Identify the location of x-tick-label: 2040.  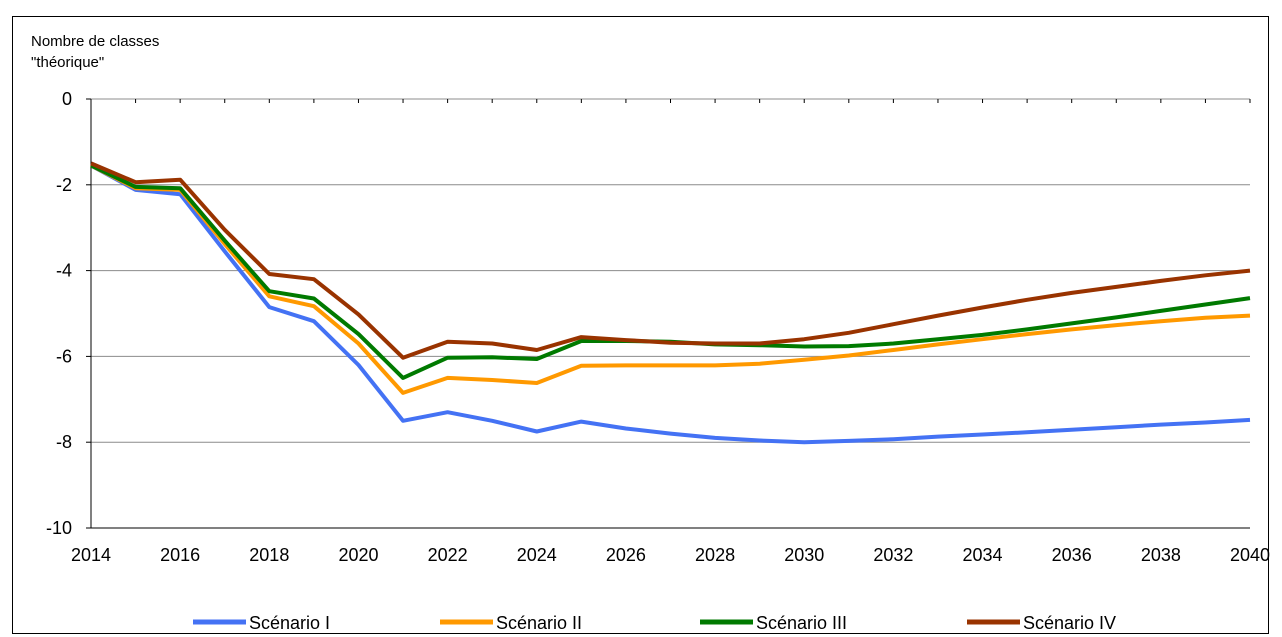
(1250, 555).